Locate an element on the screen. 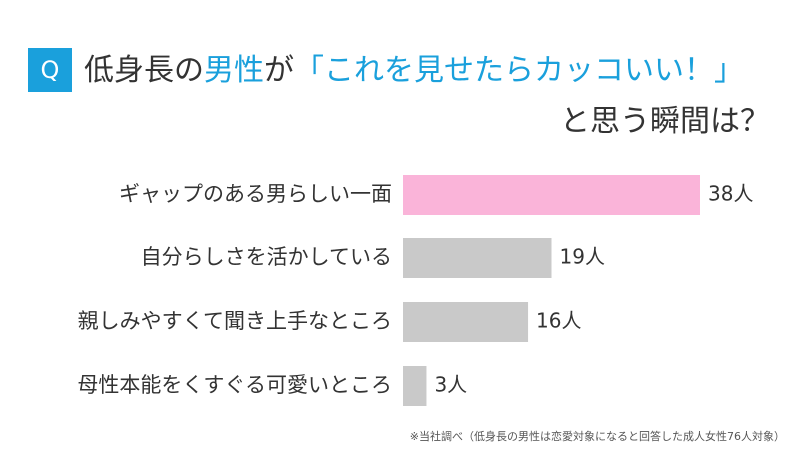  badge-box is located at coordinates (50, 70).